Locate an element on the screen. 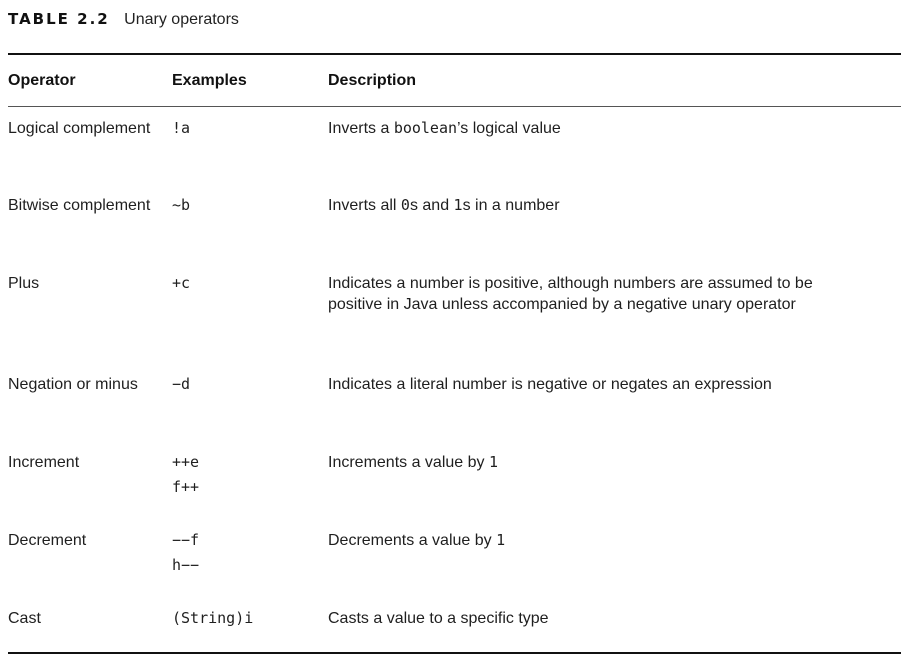 The height and width of the screenshot is (657, 909). examples-cell: (String)i is located at coordinates (212, 620).